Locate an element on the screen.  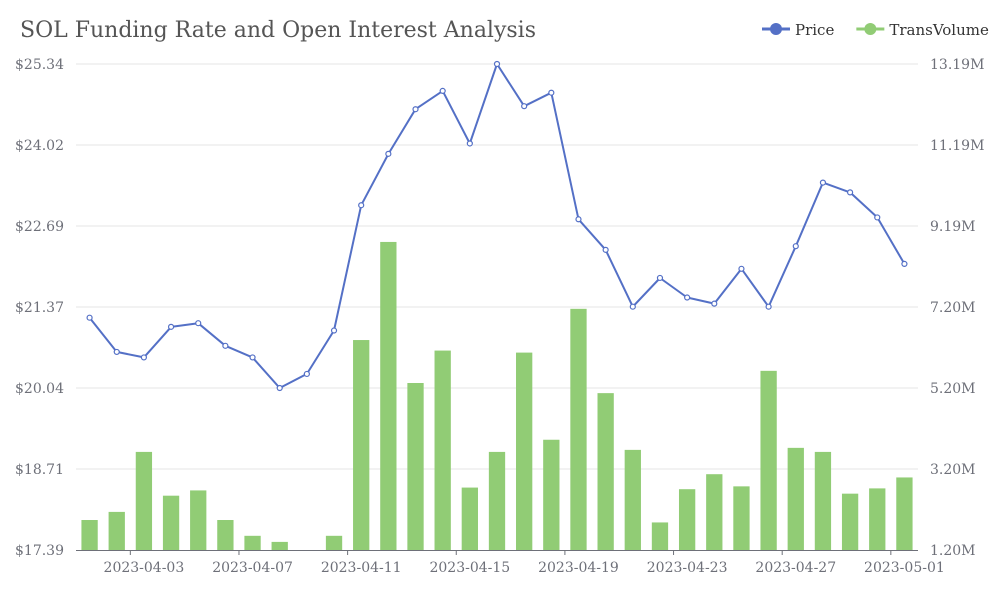
x-tick-label: 2023-04-07 is located at coordinates (252, 568).